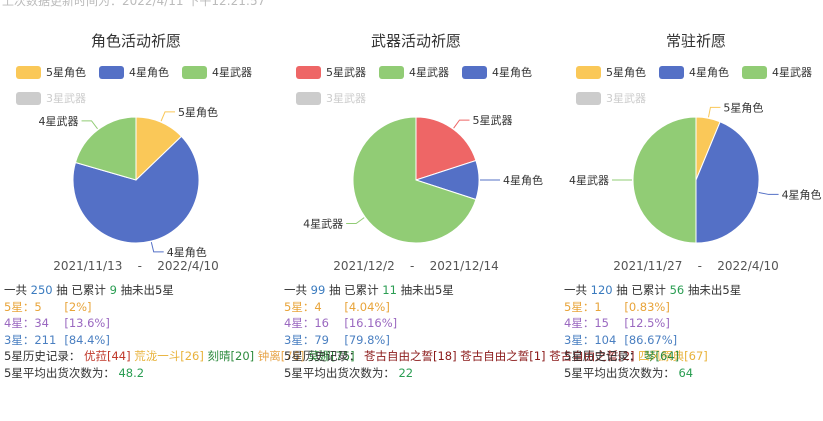 The image size is (823, 421). Describe the element at coordinates (147, 290) in the screenshot. I see `total-suffix: 抽未出5星` at that location.